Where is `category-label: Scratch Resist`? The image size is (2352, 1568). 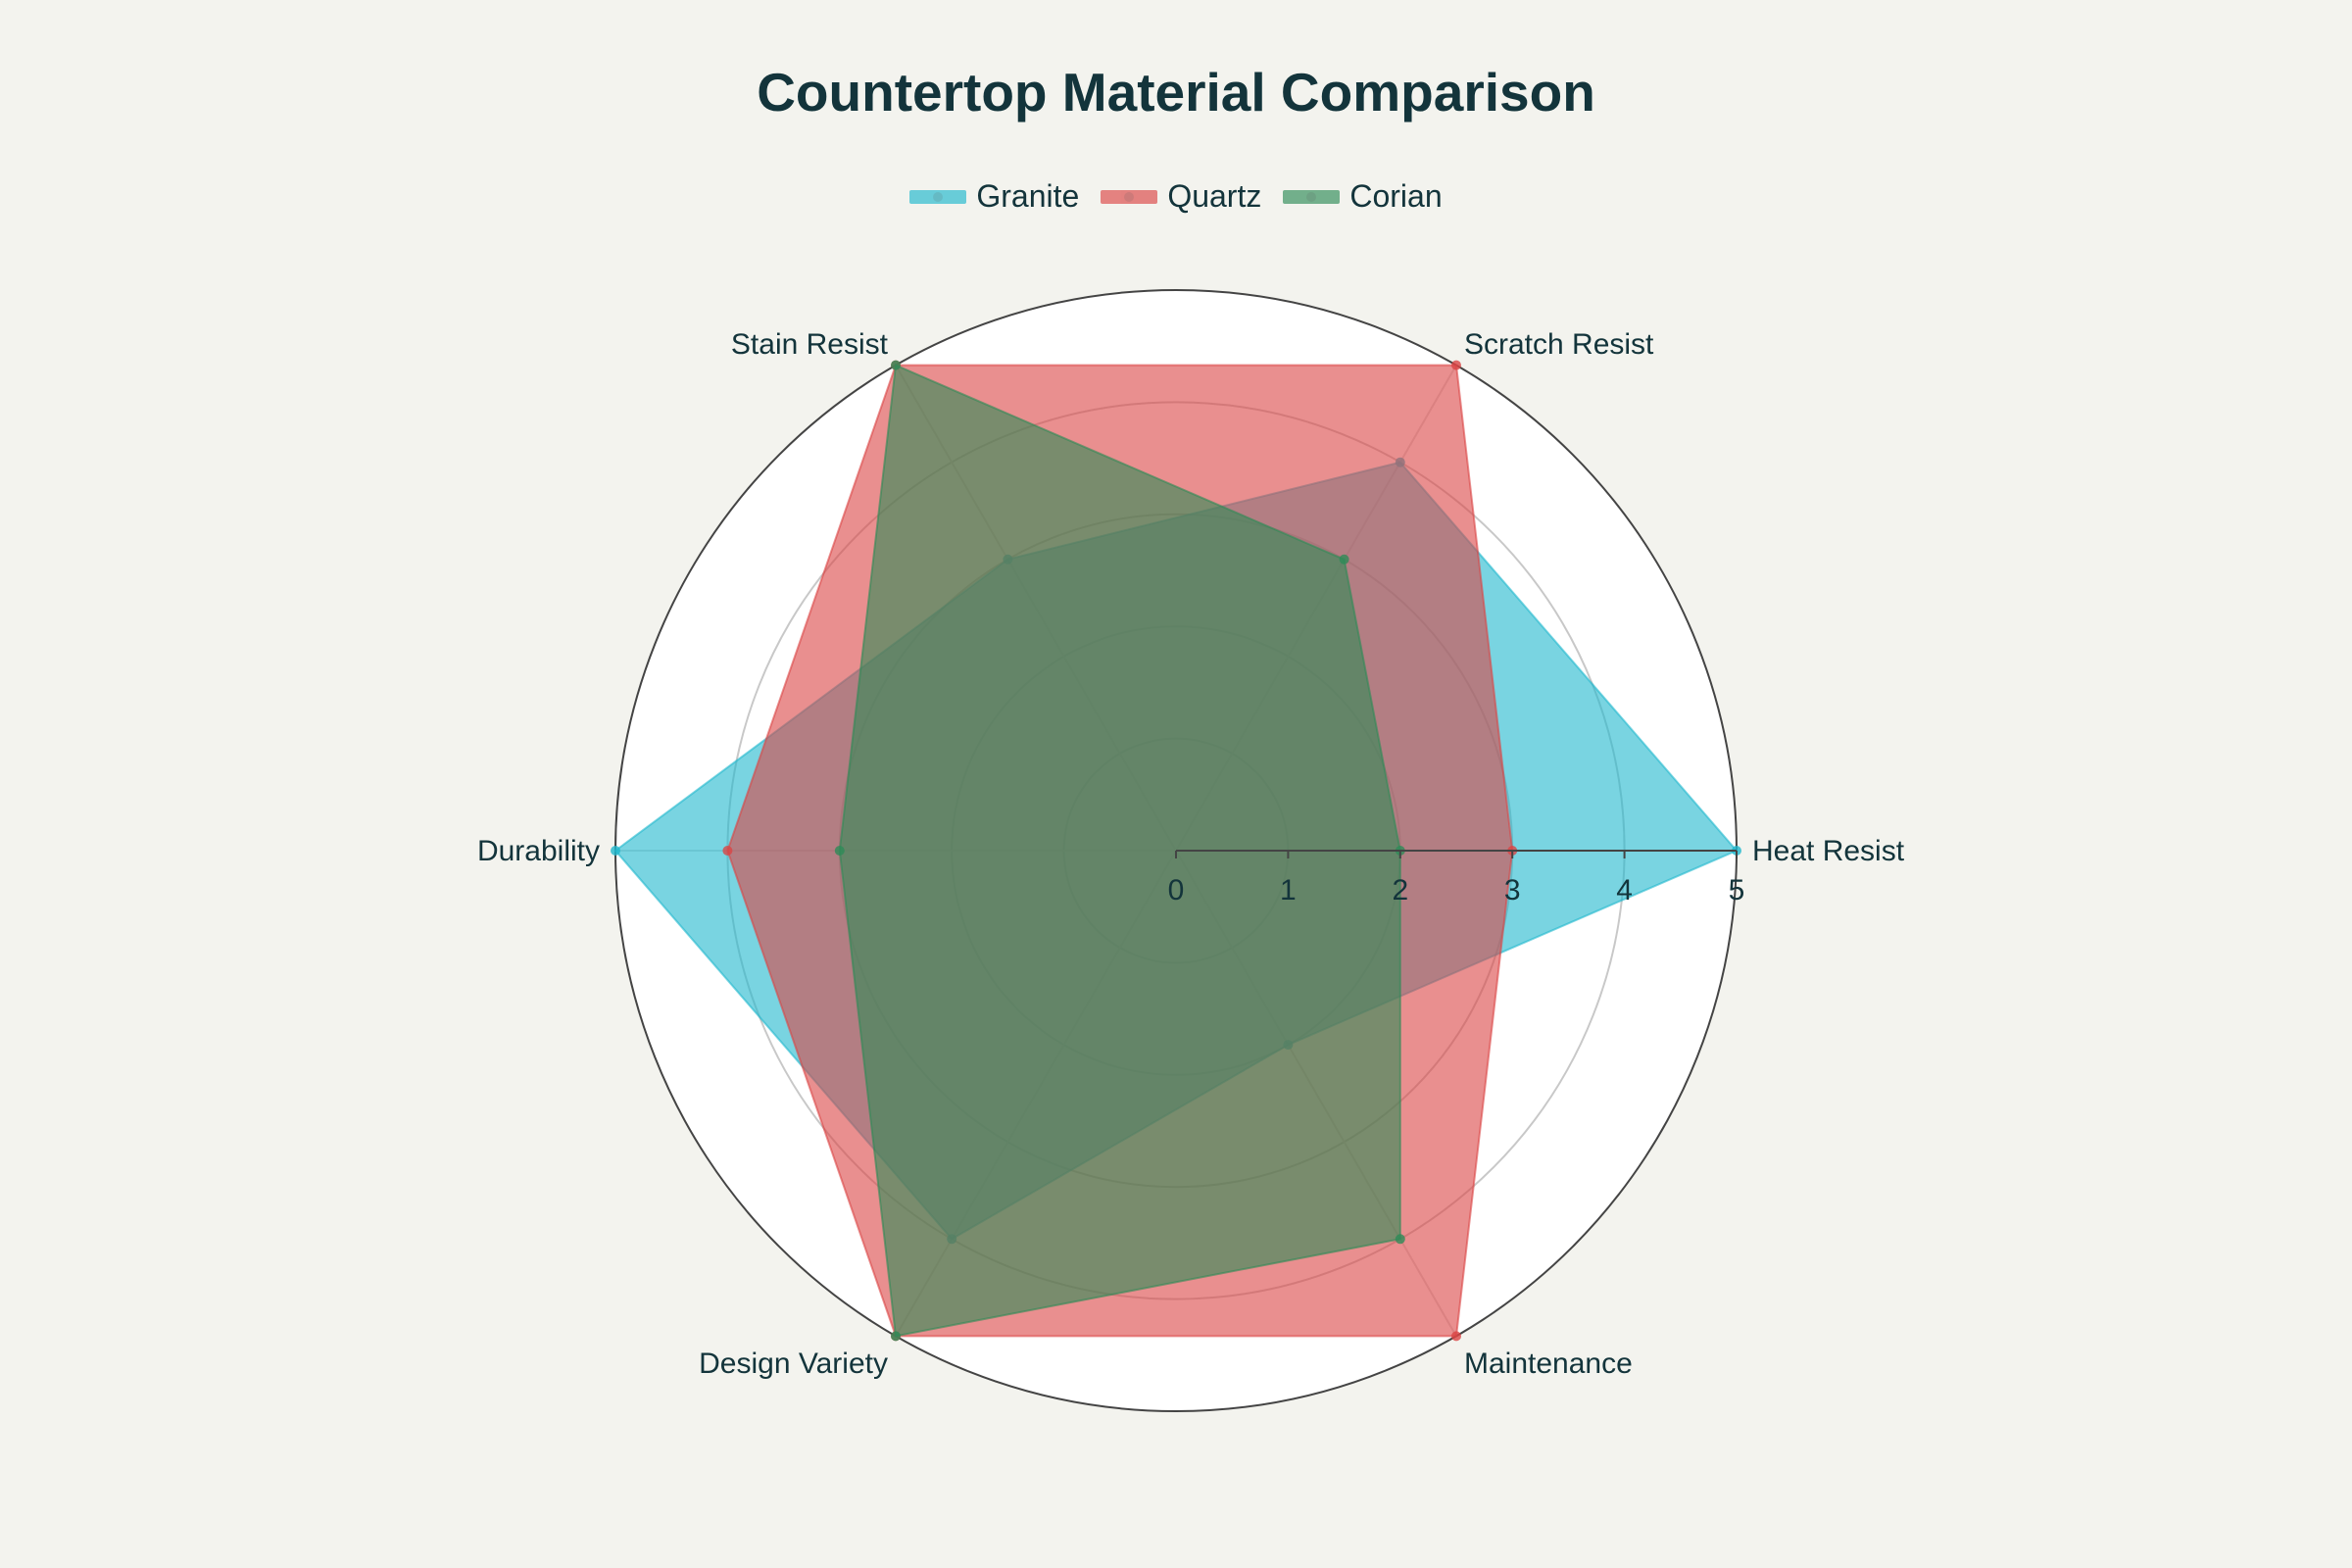
category-label: Scratch Resist is located at coordinates (1559, 344).